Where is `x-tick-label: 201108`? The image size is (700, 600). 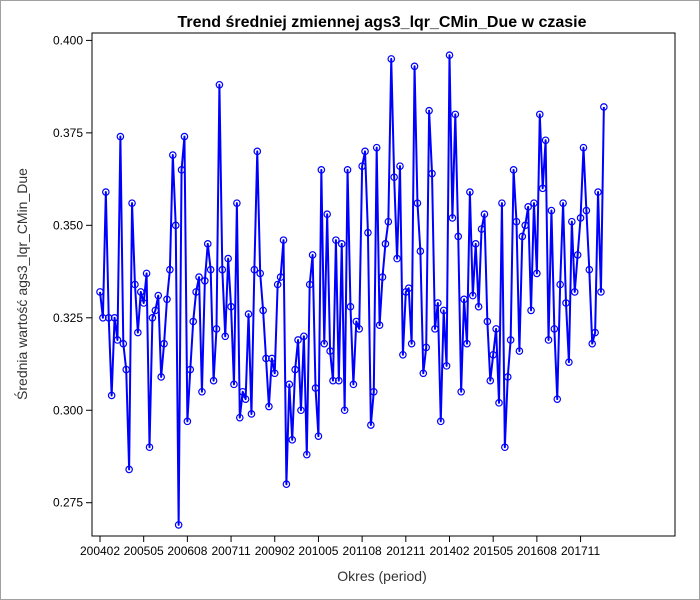 x-tick-label: 201108 is located at coordinates (362, 551).